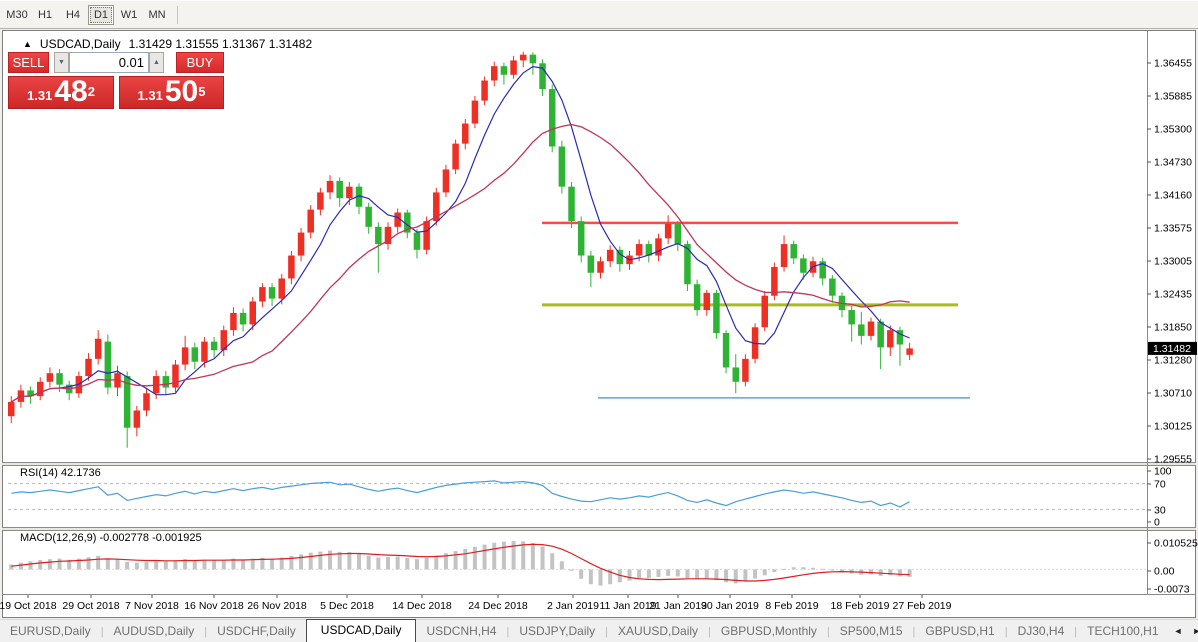 The image size is (1198, 642). I want to click on rsi-label: RSI(14) 42.1736, so click(60, 473).